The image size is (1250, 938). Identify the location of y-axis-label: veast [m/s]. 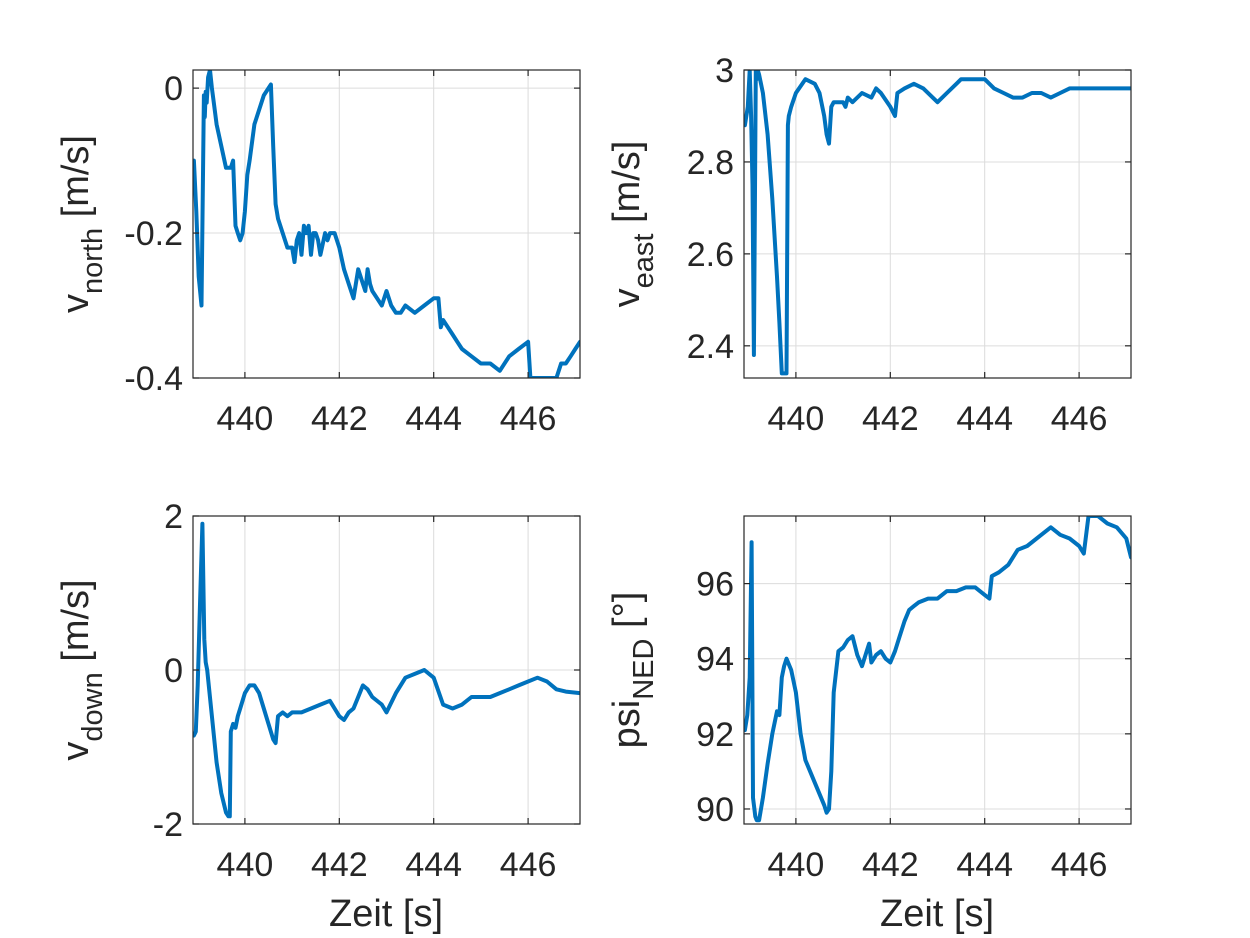
(633, 224).